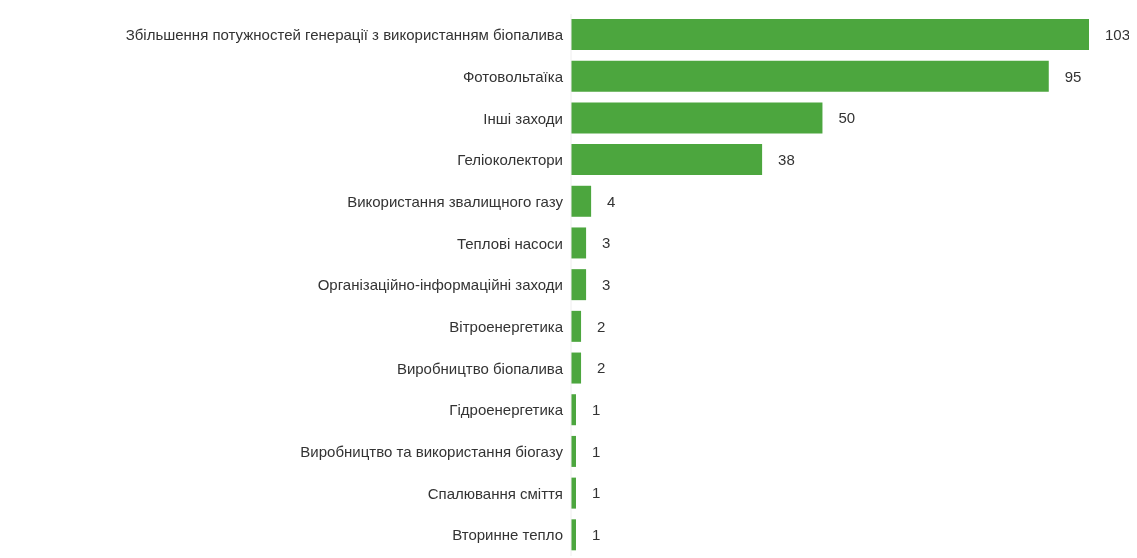 The height and width of the screenshot is (558, 1137). What do you see at coordinates (786, 159) in the screenshot?
I see `data-label: 38` at bounding box center [786, 159].